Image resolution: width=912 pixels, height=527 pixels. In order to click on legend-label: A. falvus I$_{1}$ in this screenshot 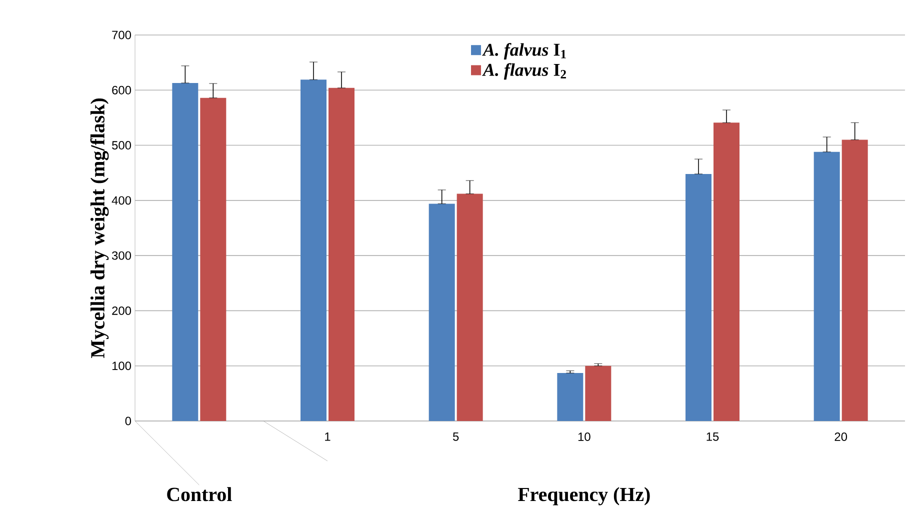, I will do `click(524, 51)`.